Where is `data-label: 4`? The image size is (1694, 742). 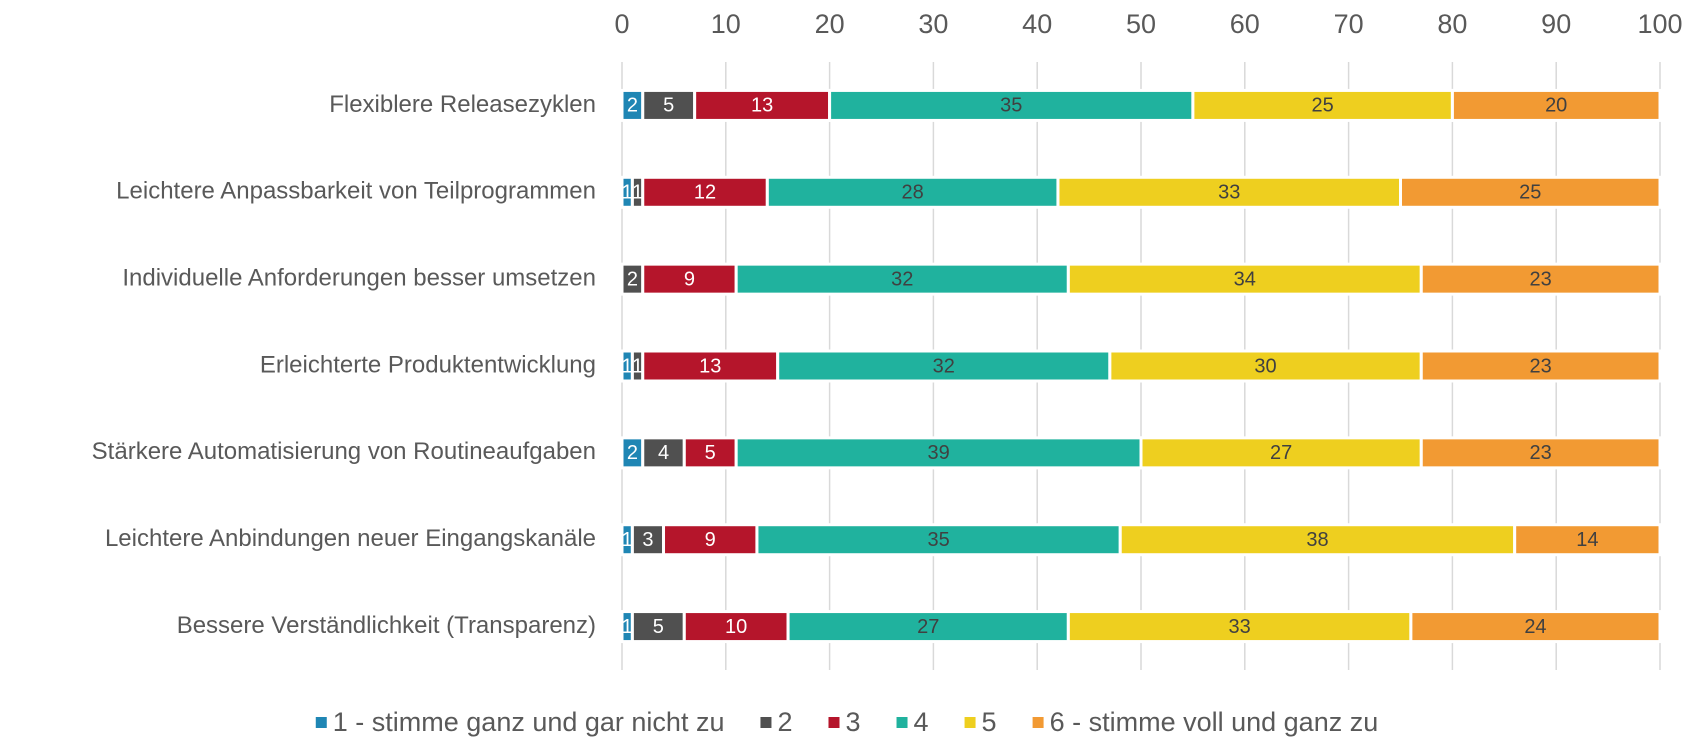 data-label: 4 is located at coordinates (663, 453).